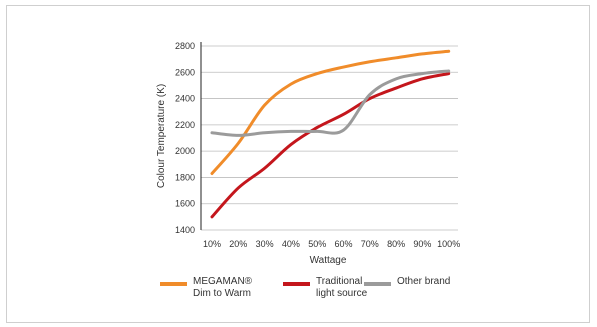 This screenshot has height=327, width=597. What do you see at coordinates (185, 204) in the screenshot?
I see `y-tick-1600: 1600` at bounding box center [185, 204].